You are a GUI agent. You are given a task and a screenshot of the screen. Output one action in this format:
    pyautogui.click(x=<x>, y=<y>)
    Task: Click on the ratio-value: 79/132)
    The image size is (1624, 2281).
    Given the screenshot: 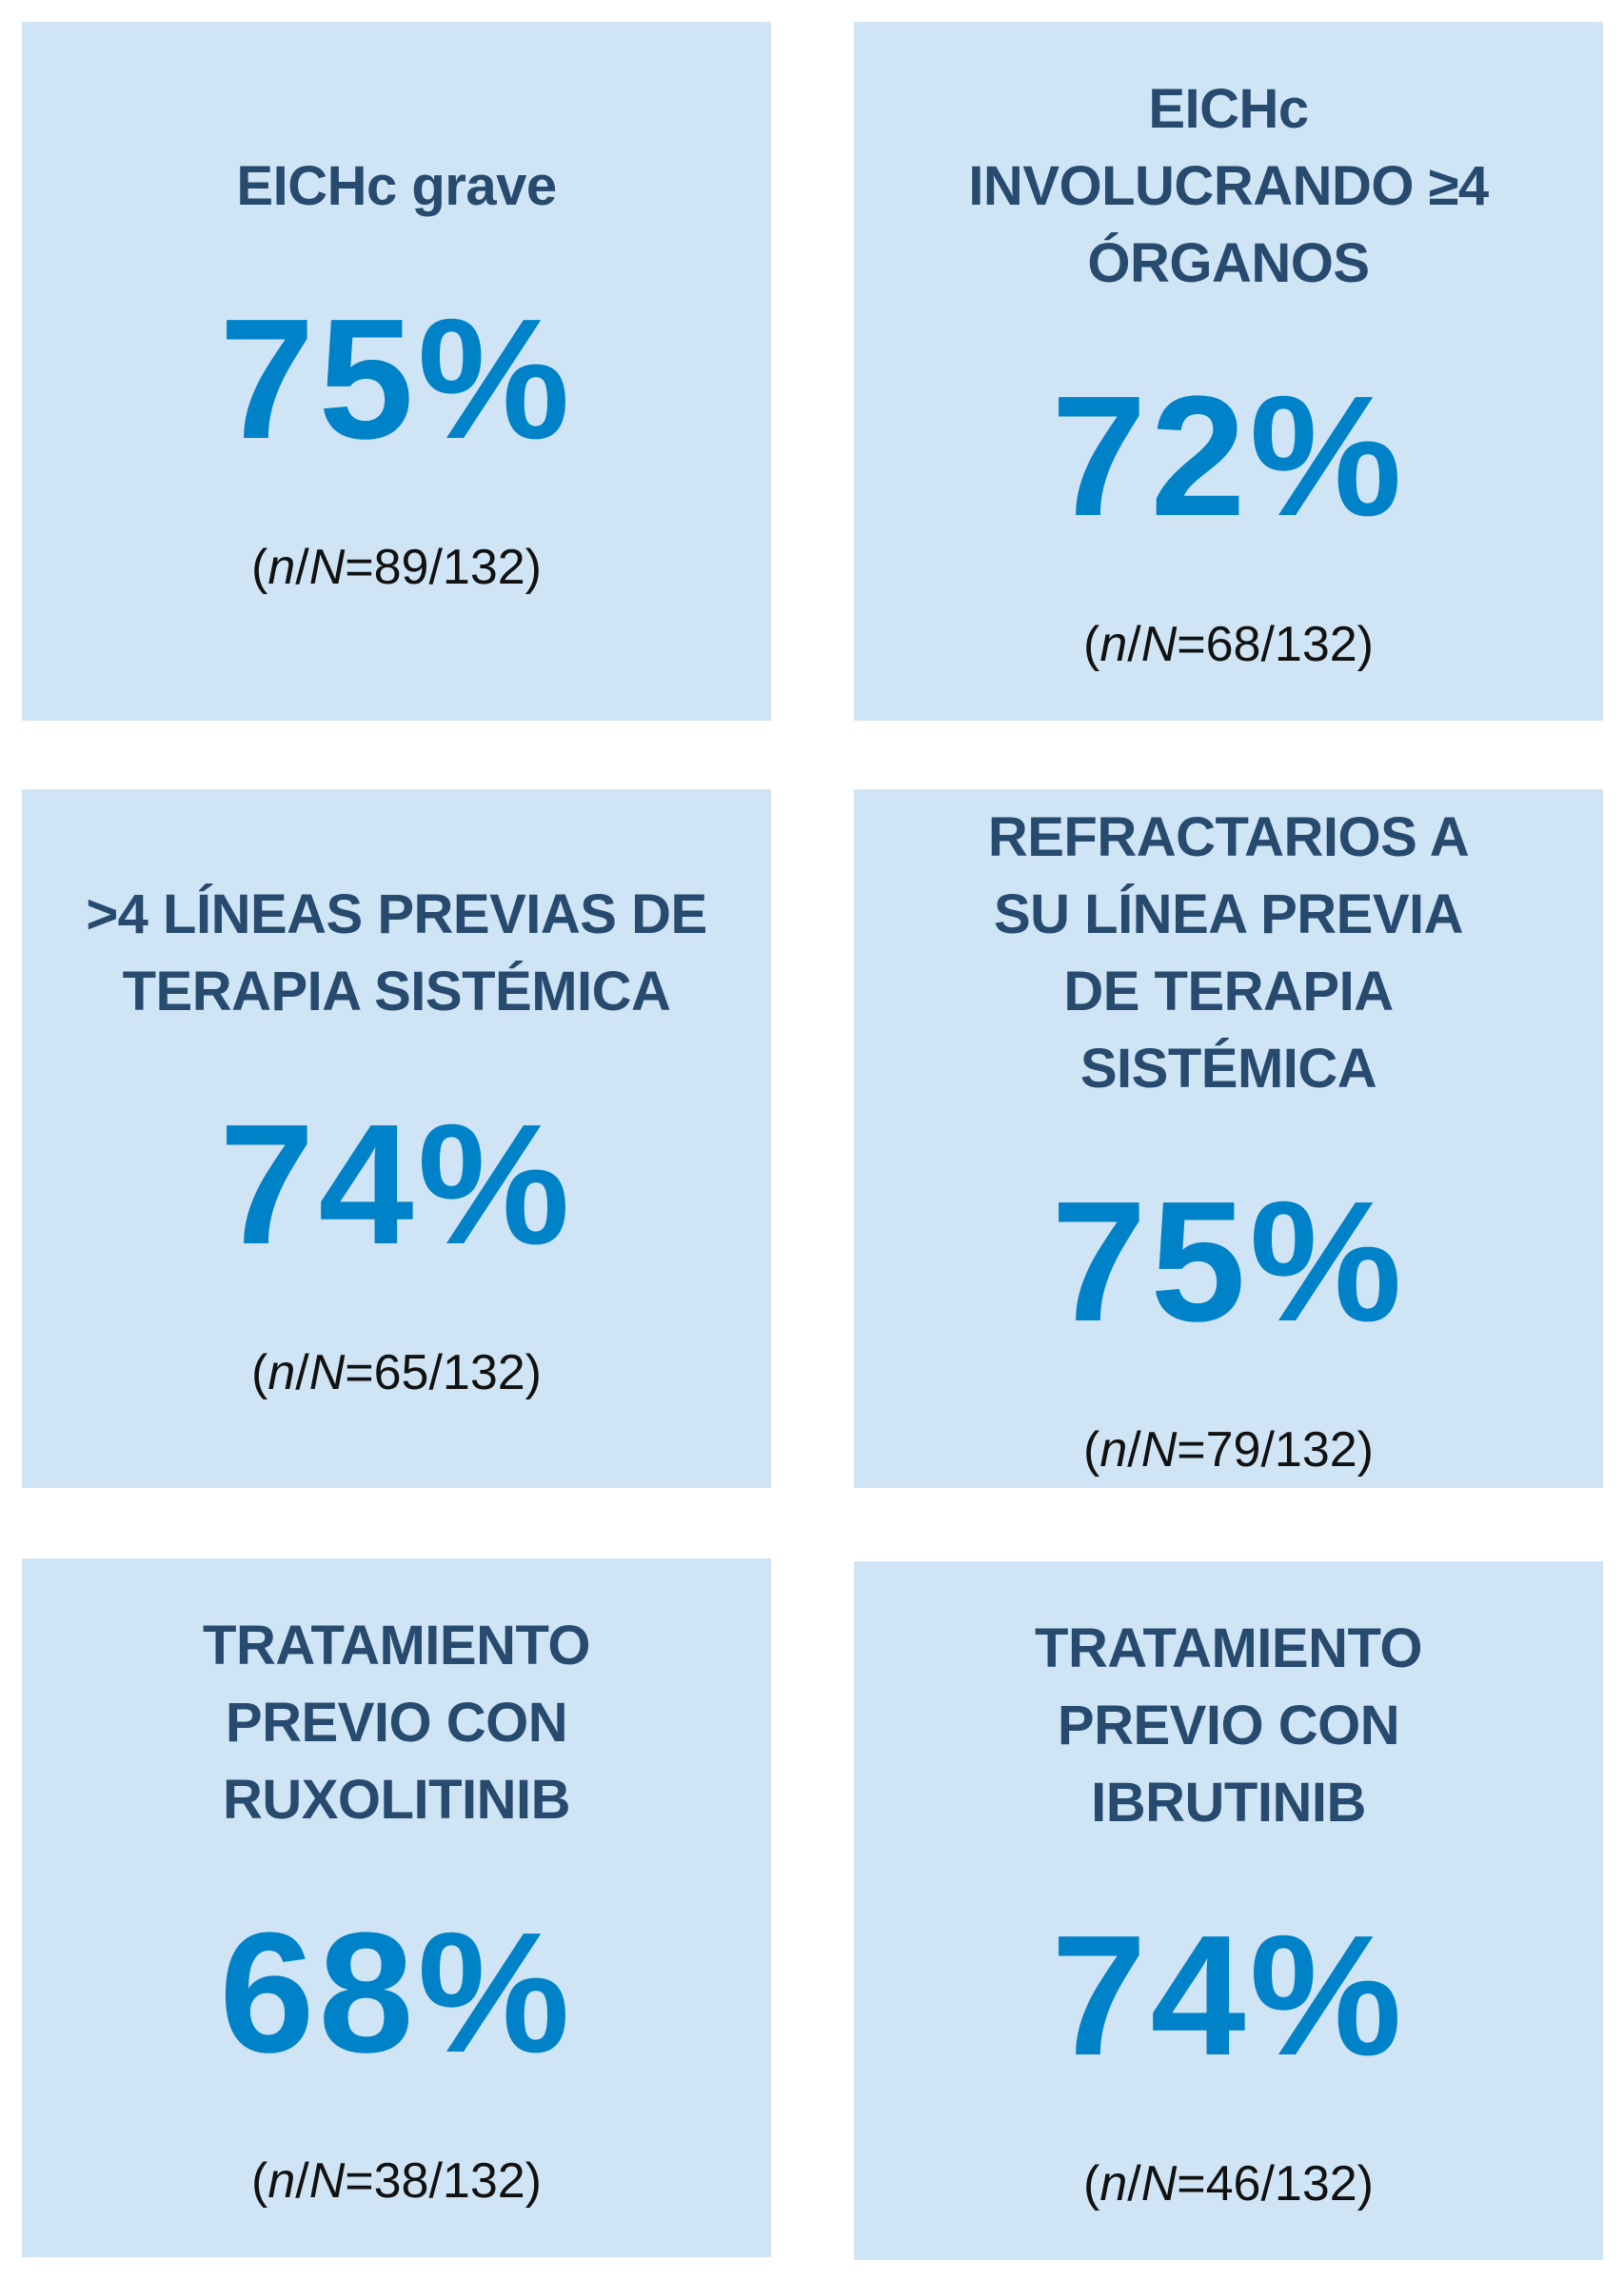 What is the action you would take?
    pyautogui.click(x=1289, y=1450)
    